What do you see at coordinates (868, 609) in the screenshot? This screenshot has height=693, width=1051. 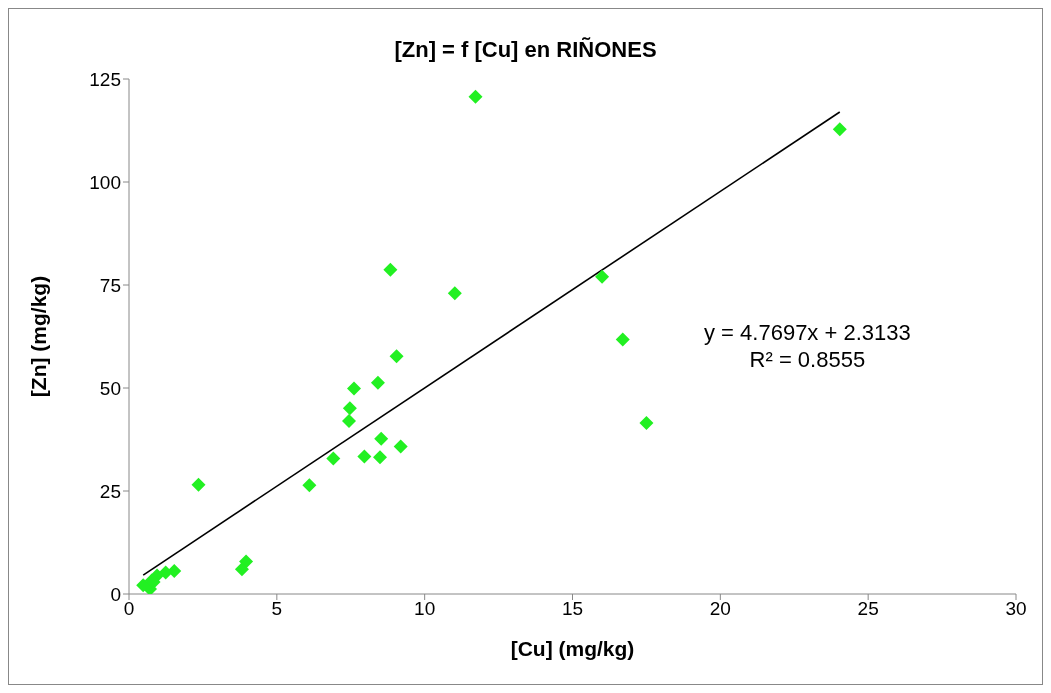 I see `x-tick-label: 25` at bounding box center [868, 609].